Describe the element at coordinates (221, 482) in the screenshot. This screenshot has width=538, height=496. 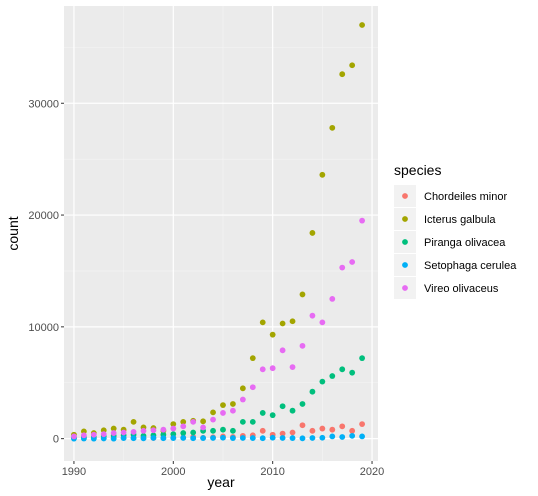
I see `x-axis-title: year` at that location.